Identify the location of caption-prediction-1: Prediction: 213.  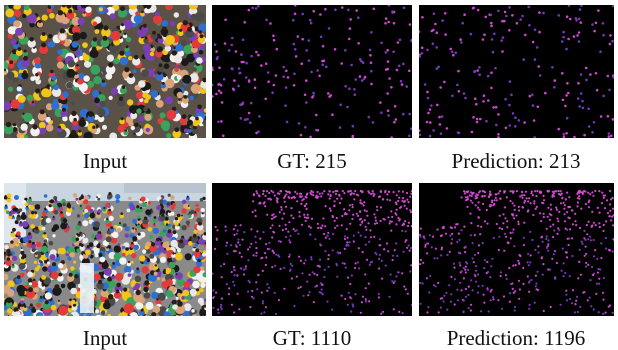
(516, 161).